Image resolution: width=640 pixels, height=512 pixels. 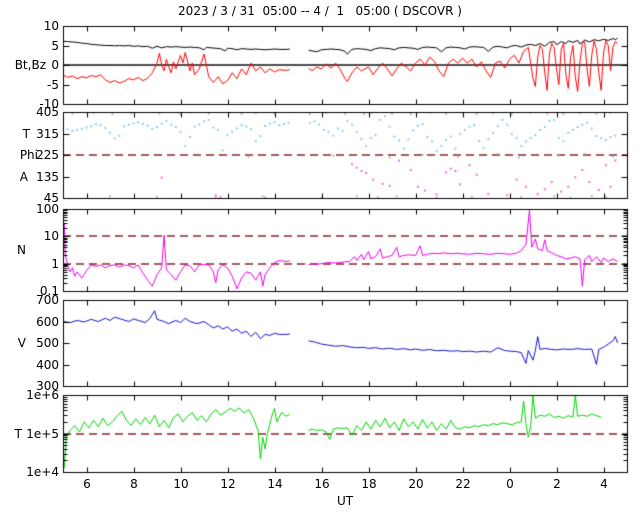 What do you see at coordinates (21, 250) in the screenshot?
I see `axis-unit-label: N` at bounding box center [21, 250].